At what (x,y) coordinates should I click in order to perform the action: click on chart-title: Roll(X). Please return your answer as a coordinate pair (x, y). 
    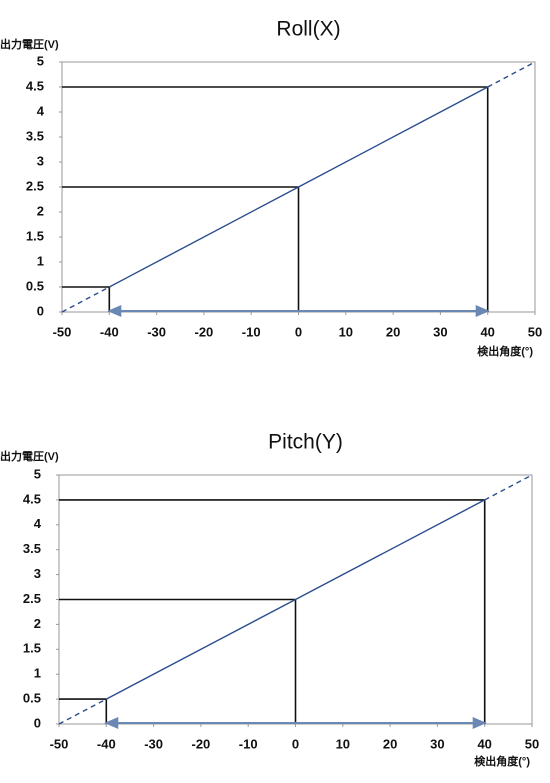
    Looking at the image, I should click on (308, 29).